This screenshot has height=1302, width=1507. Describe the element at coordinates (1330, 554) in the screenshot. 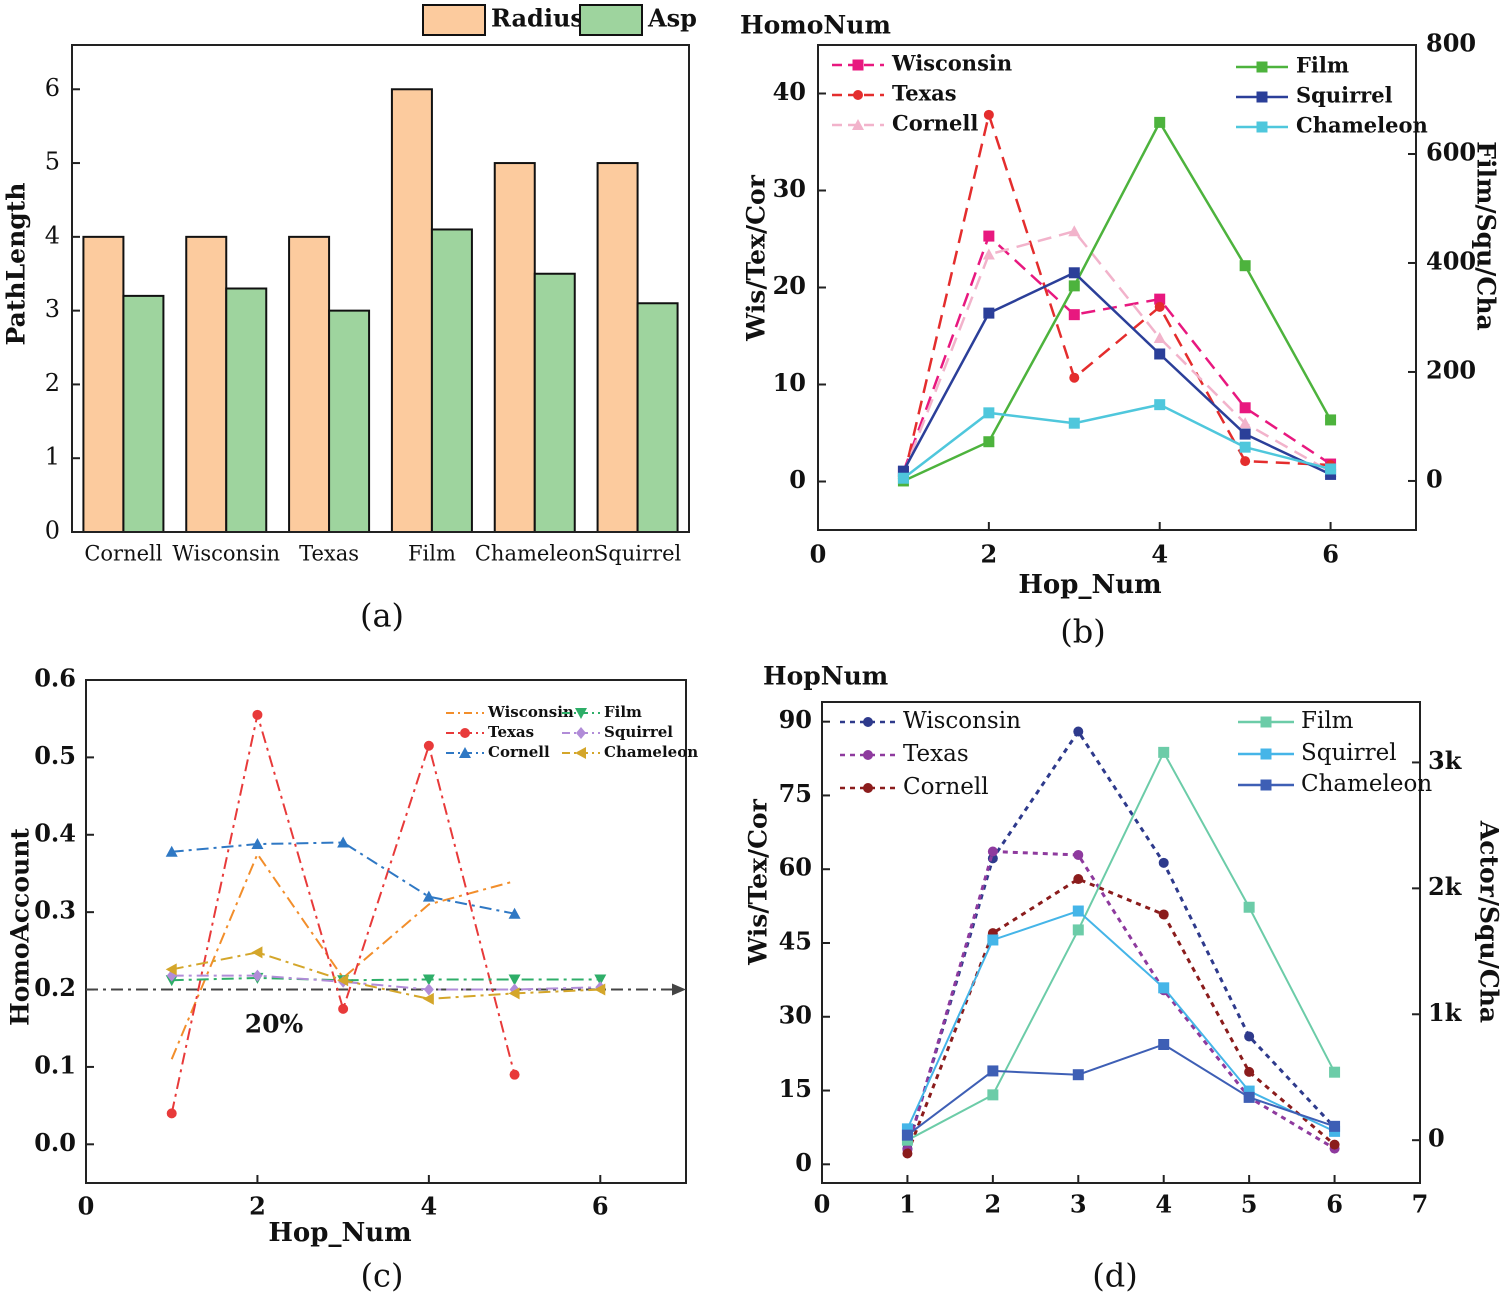

I see `x-tick-label: 6` at that location.